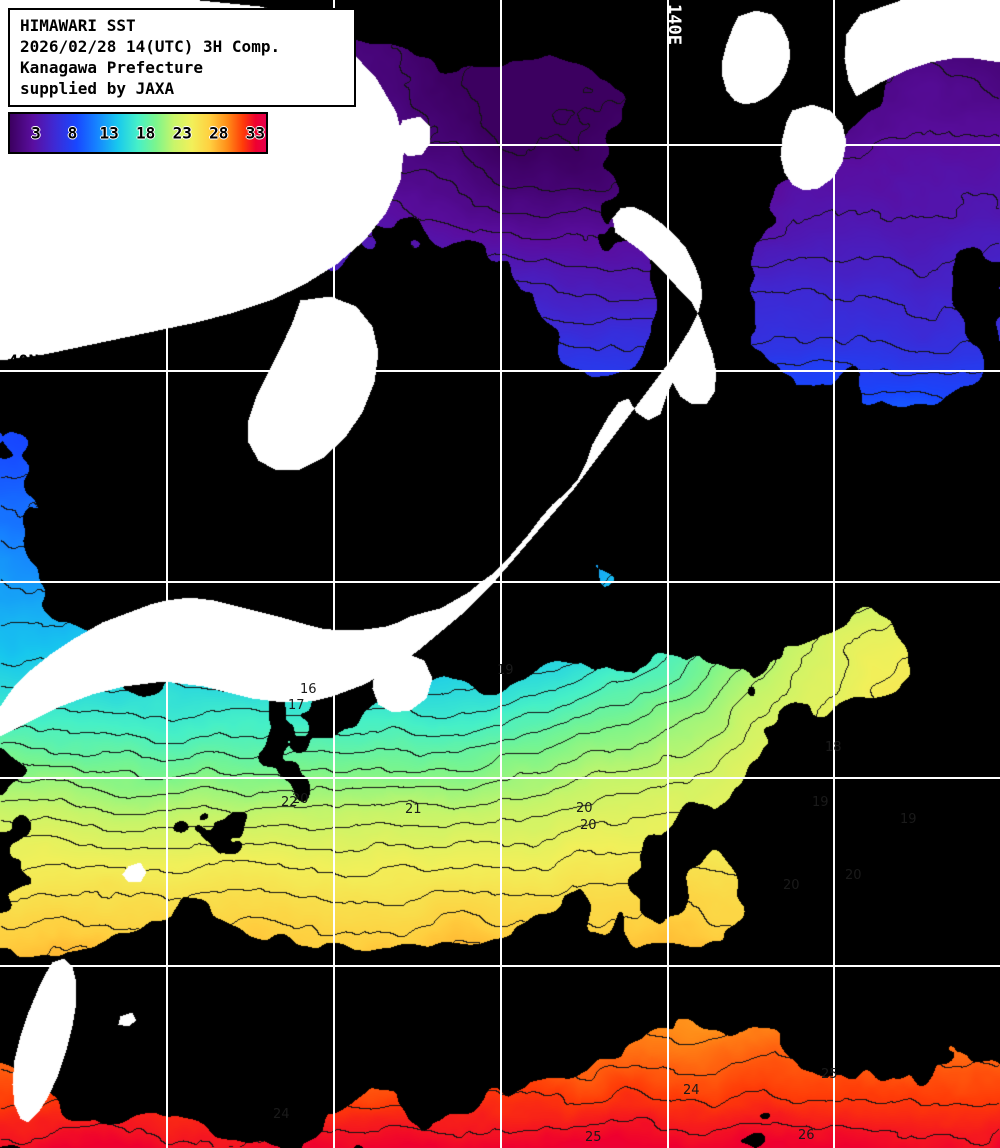 This screenshot has height=1148, width=1000. What do you see at coordinates (109, 133) in the screenshot?
I see `colorbar-tick-13: 13` at bounding box center [109, 133].